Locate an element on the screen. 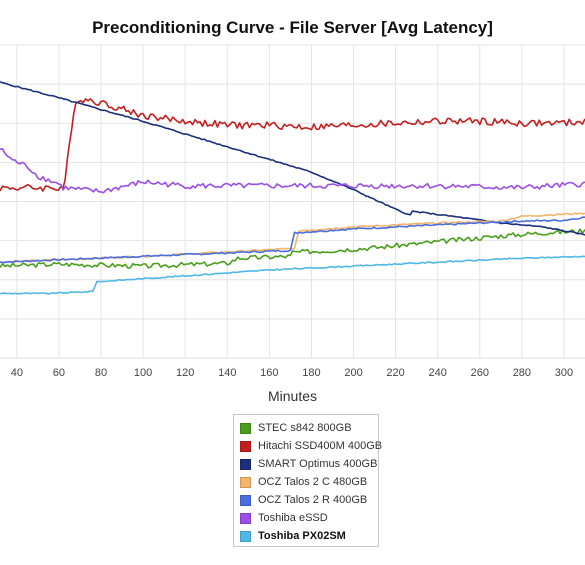  x-tick-label: 160 is located at coordinates (269, 373).